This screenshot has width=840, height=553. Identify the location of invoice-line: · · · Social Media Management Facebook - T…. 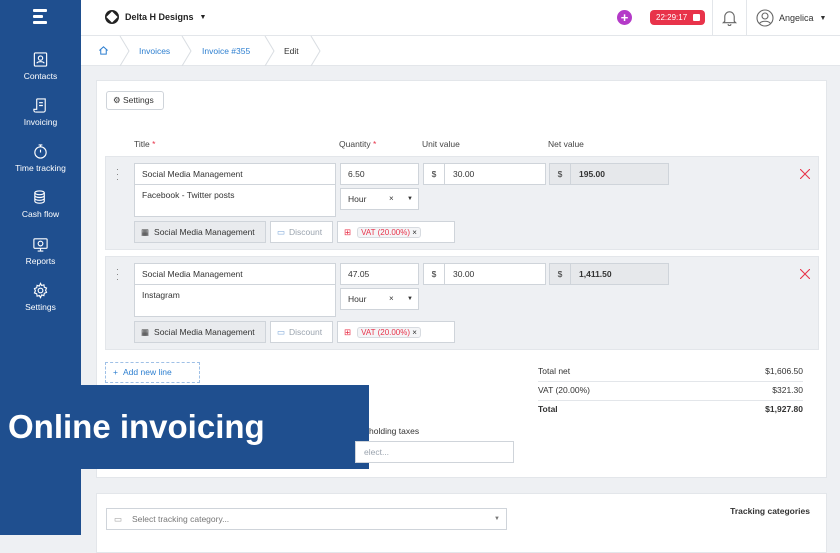
(462, 203).